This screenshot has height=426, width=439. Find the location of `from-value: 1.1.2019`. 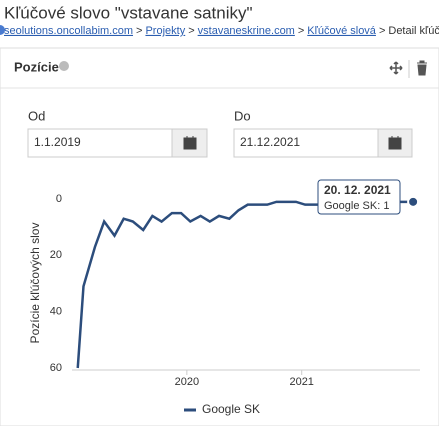

from-value: 1.1.2019 is located at coordinates (57, 142).